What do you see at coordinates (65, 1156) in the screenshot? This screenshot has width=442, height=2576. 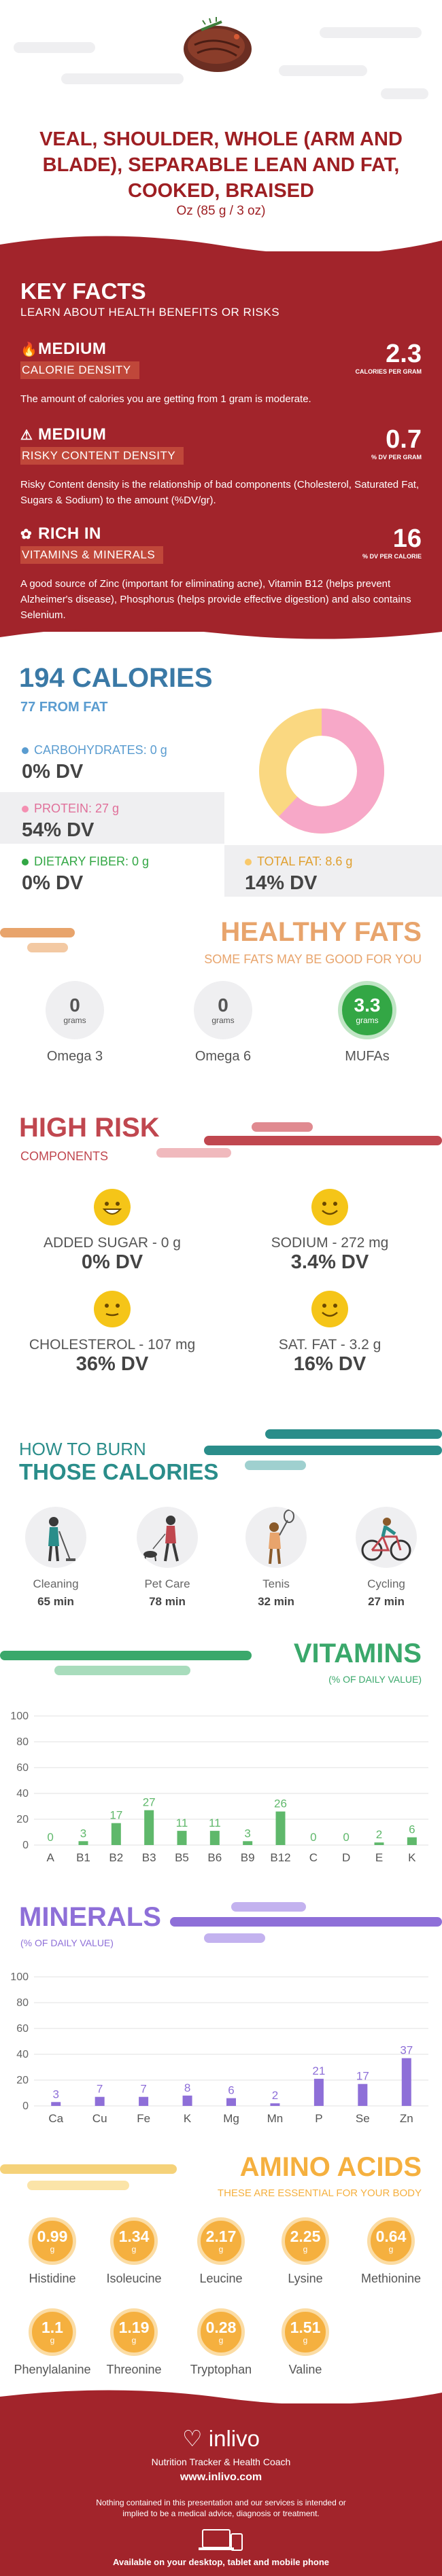 I see `high-risk-subtitle: COMPONENTS` at bounding box center [65, 1156].